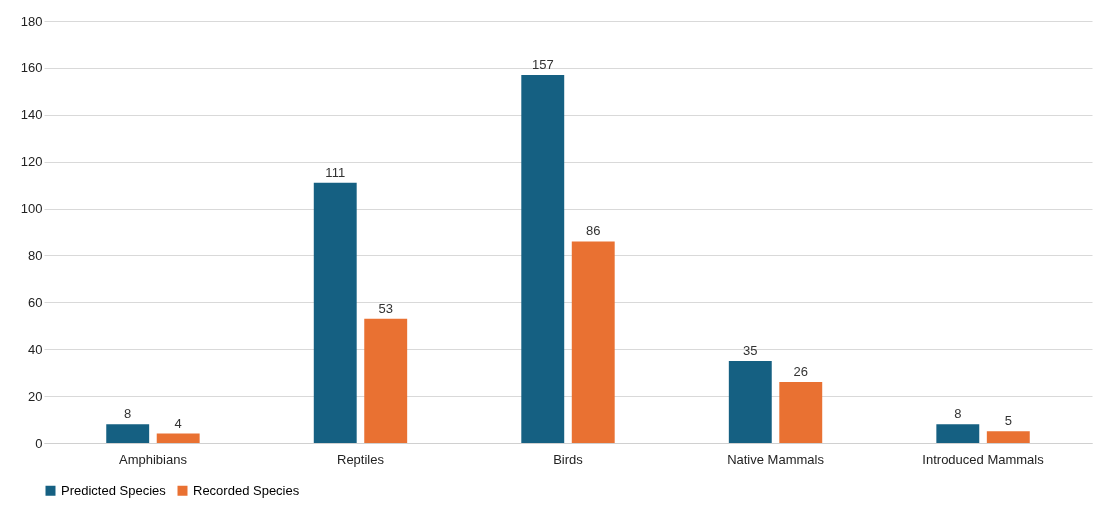  Describe the element at coordinates (750, 350) in the screenshot. I see `data-label: 35` at that location.